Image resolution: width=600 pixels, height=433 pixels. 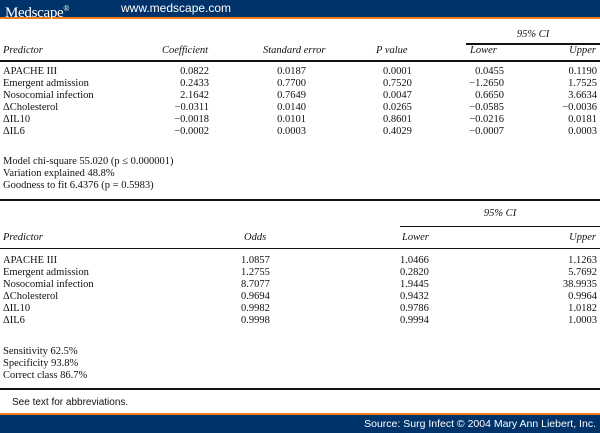 What do you see at coordinates (486, 83) in the screenshot?
I see `lower-cell: −1.2650` at bounding box center [486, 83].